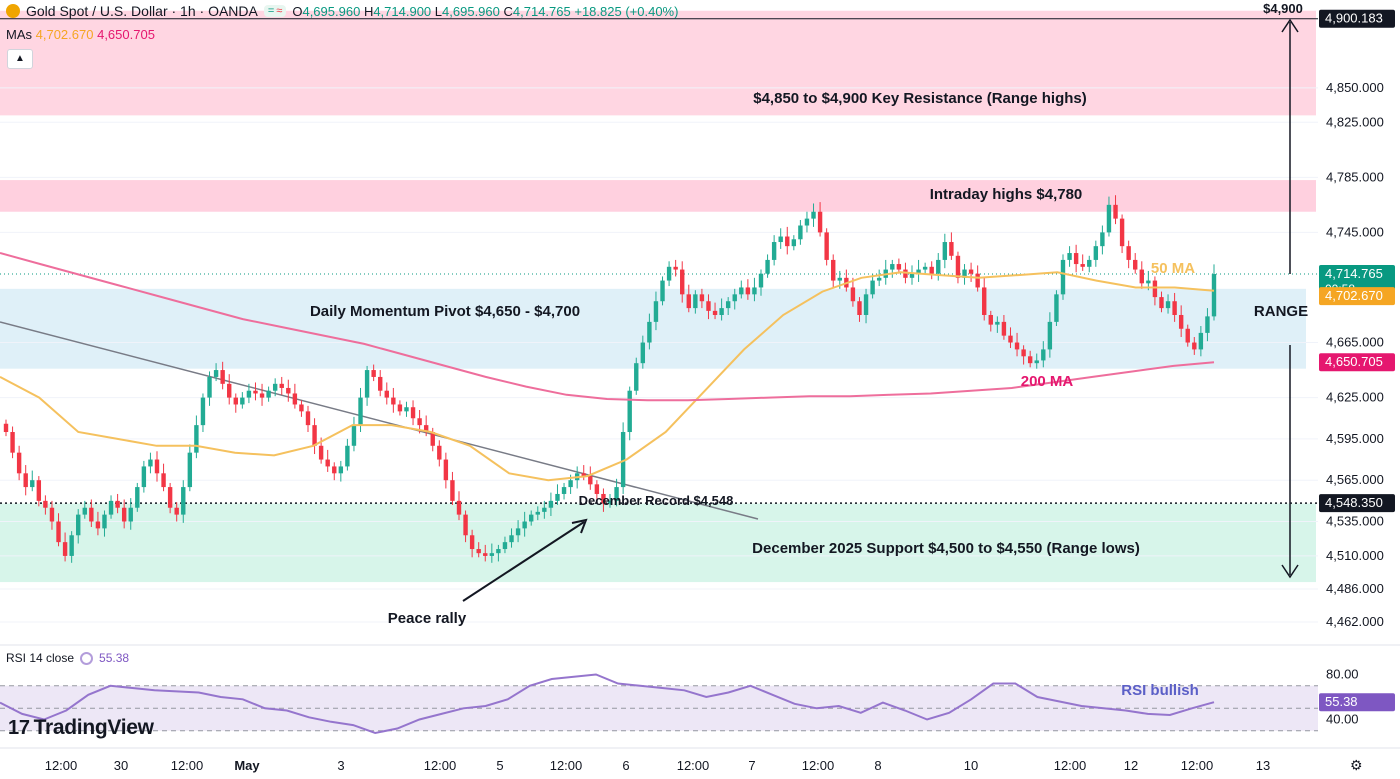 The height and width of the screenshot is (779, 1400). I want to click on rsi-legend: RSI 14 close 55.38, so click(67, 658).